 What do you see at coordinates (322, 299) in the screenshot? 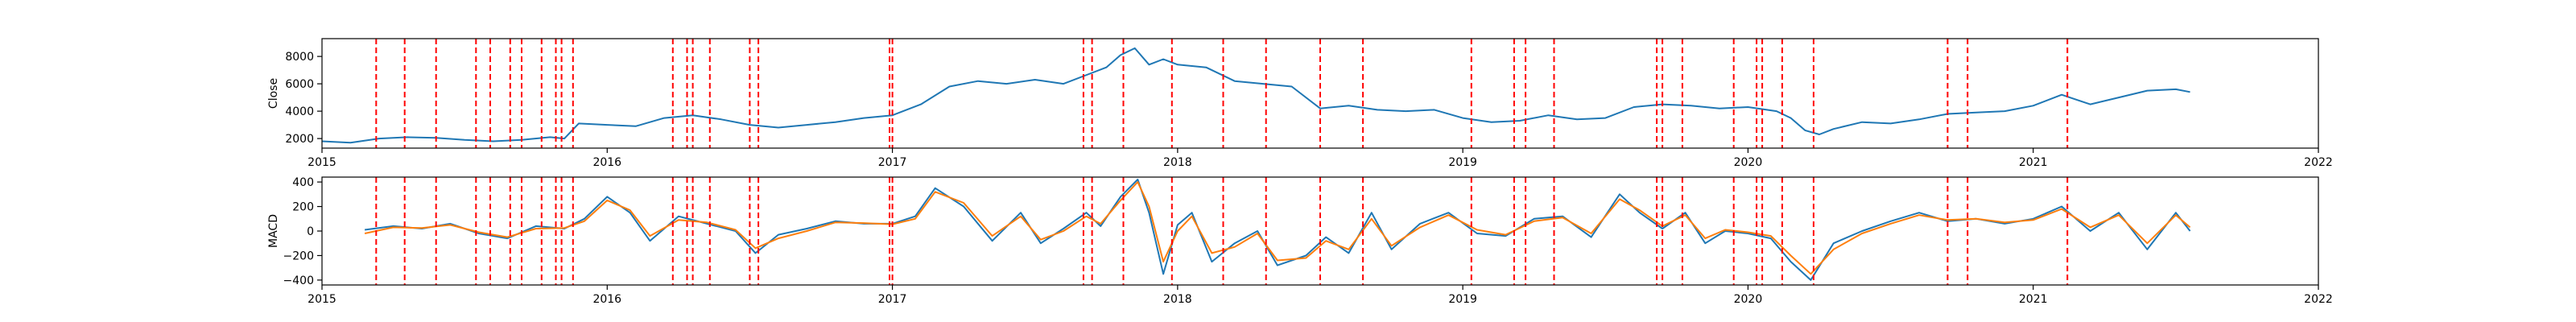
I see `macd-x-tick-label: 2015` at bounding box center [322, 299].